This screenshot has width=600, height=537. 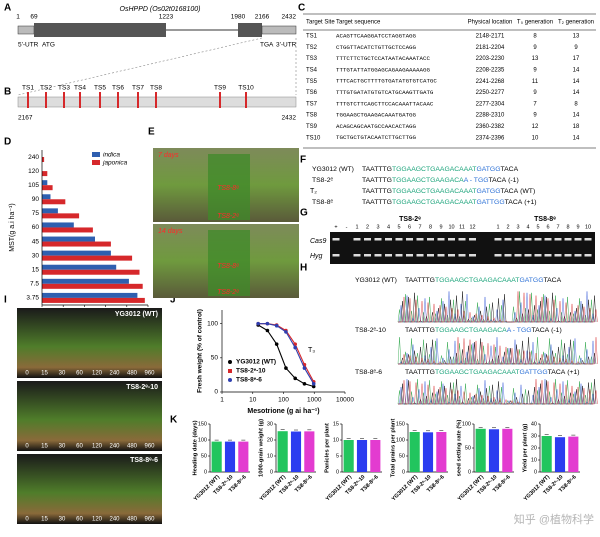 I want to click on exon, so click(x=100, y=30).